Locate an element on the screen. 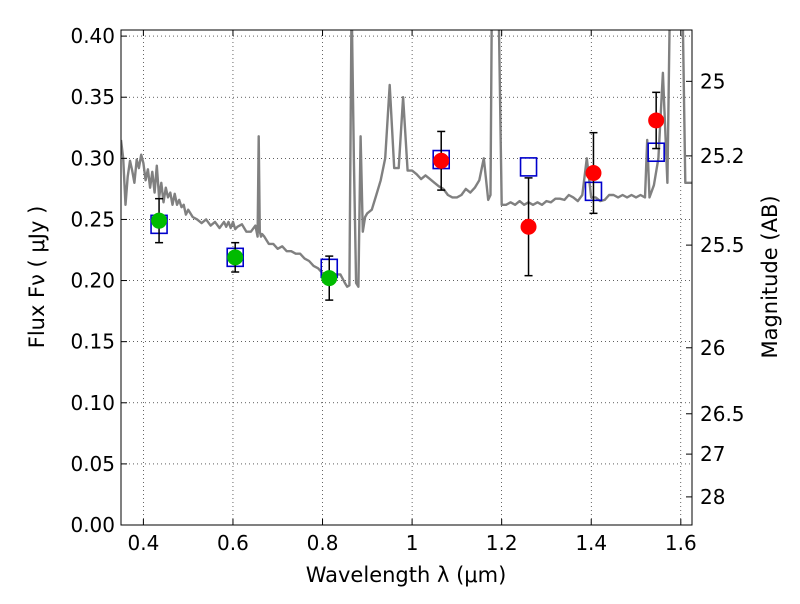  x-tick-label: 1 is located at coordinates (412, 543).